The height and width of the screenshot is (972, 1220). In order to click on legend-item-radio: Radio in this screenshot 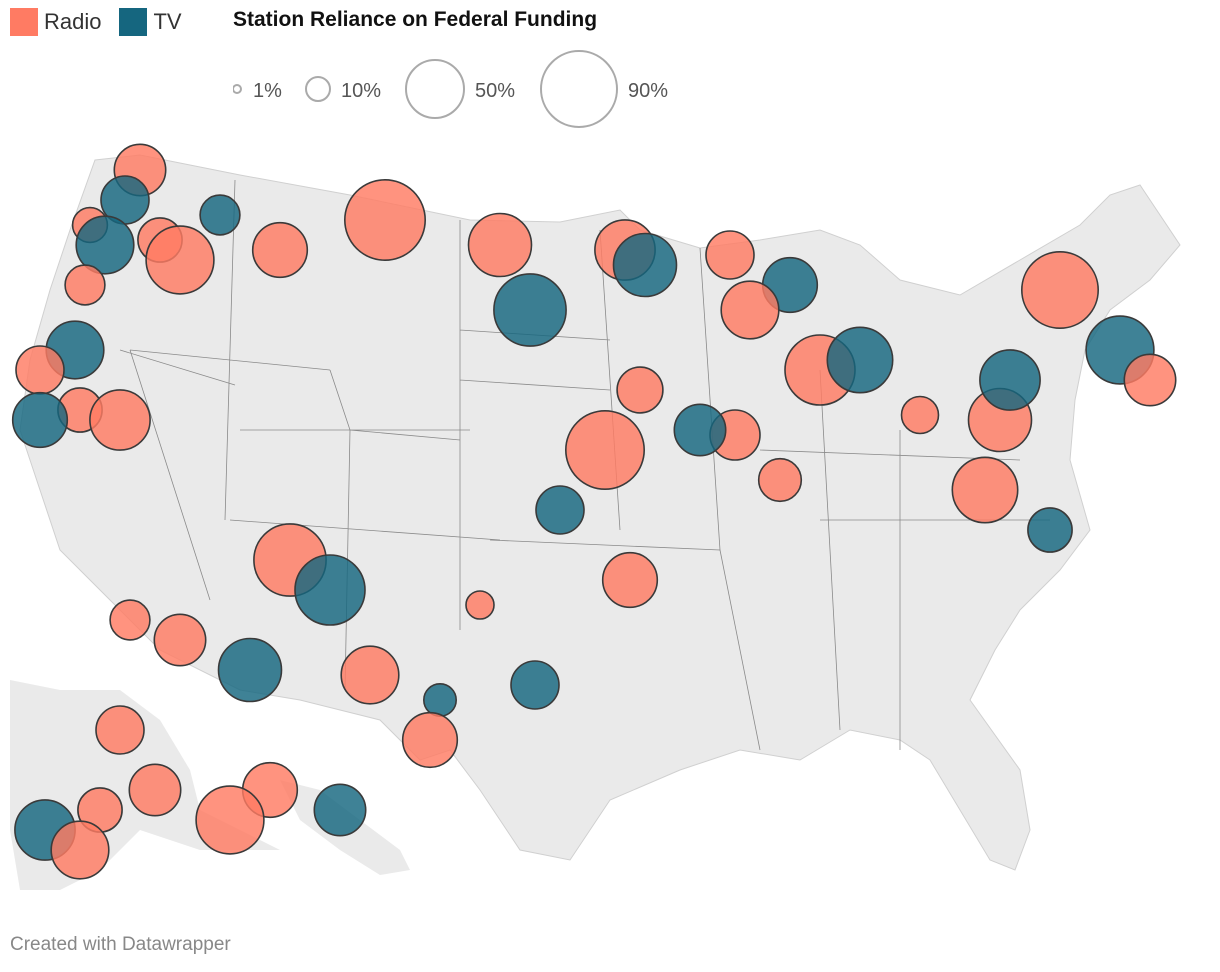, I will do `click(55, 22)`.